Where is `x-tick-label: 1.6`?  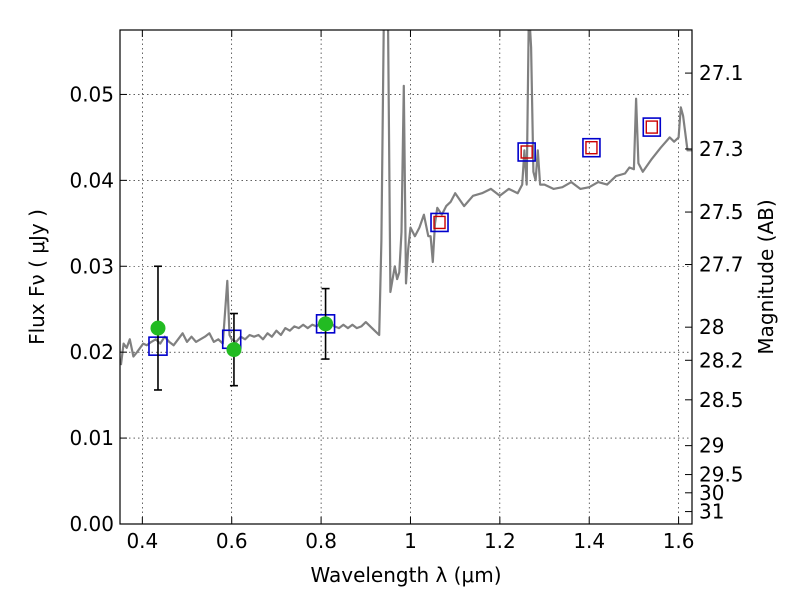
x-tick-label: 1.6 is located at coordinates (679, 541).